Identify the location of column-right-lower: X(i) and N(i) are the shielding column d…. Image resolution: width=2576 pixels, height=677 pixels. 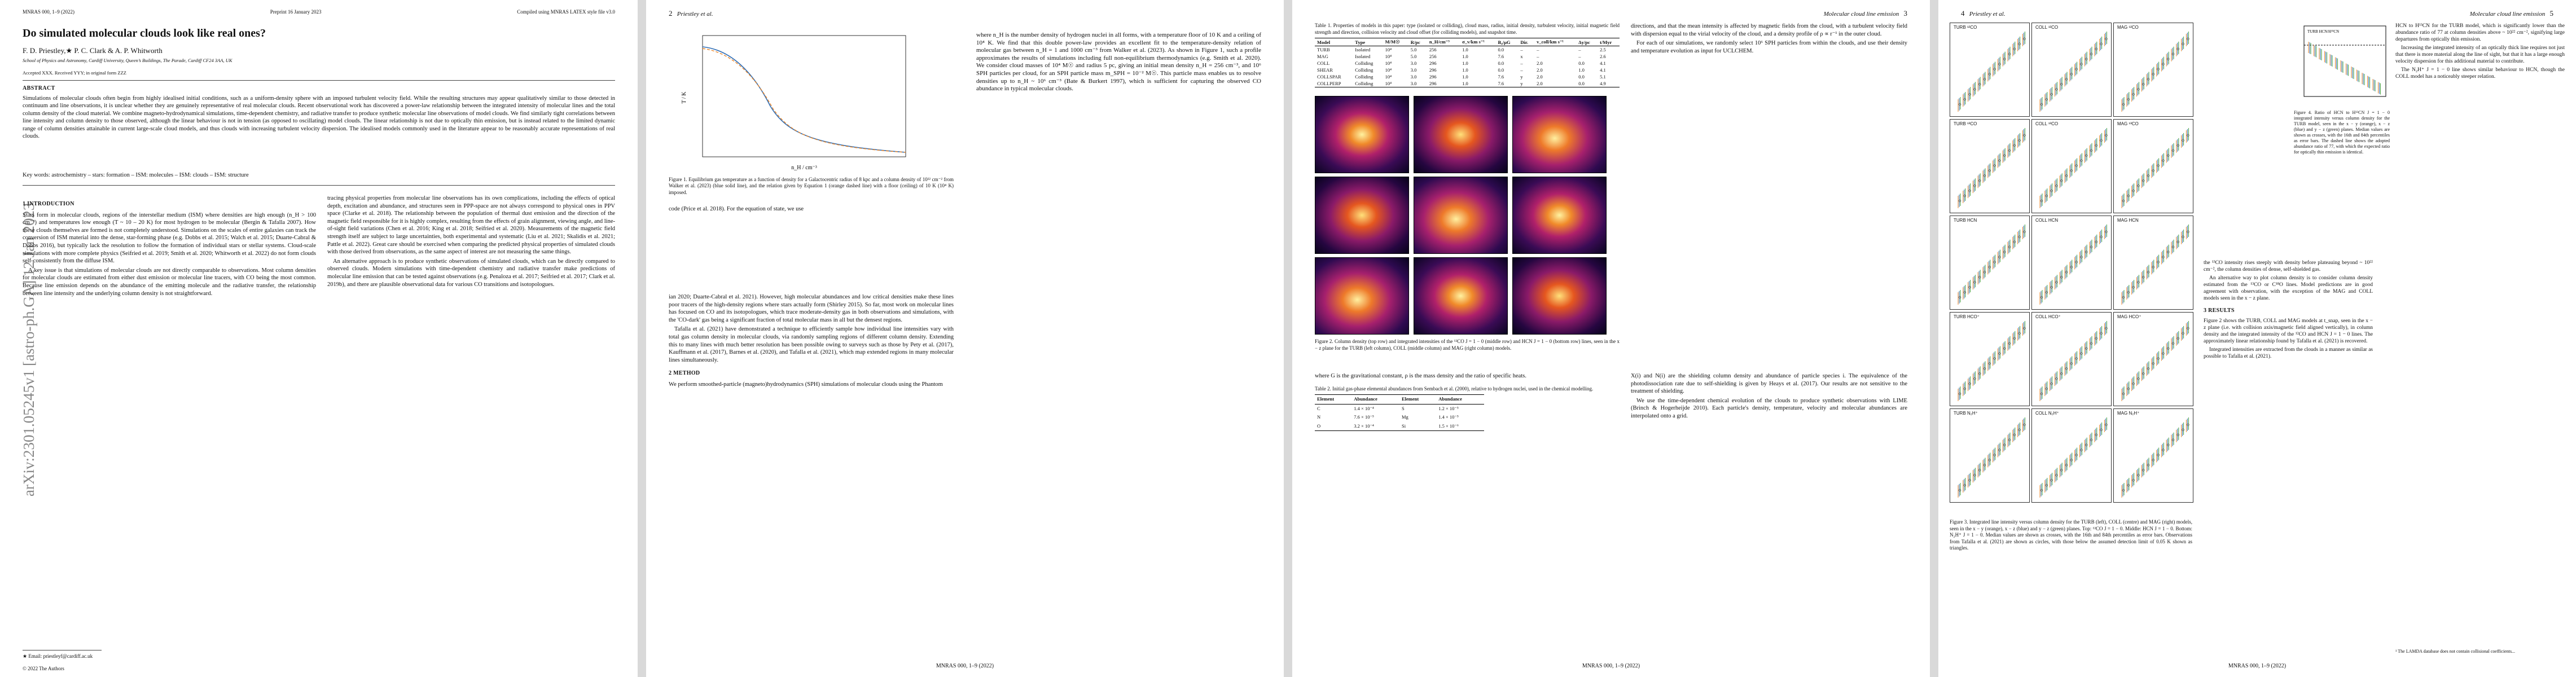
(1769, 397).